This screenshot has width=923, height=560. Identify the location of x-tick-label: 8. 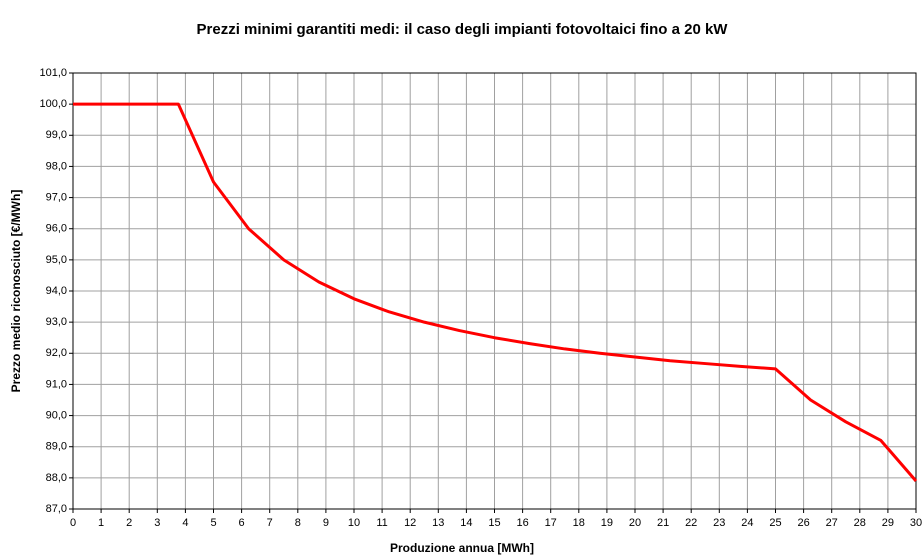
(298, 523).